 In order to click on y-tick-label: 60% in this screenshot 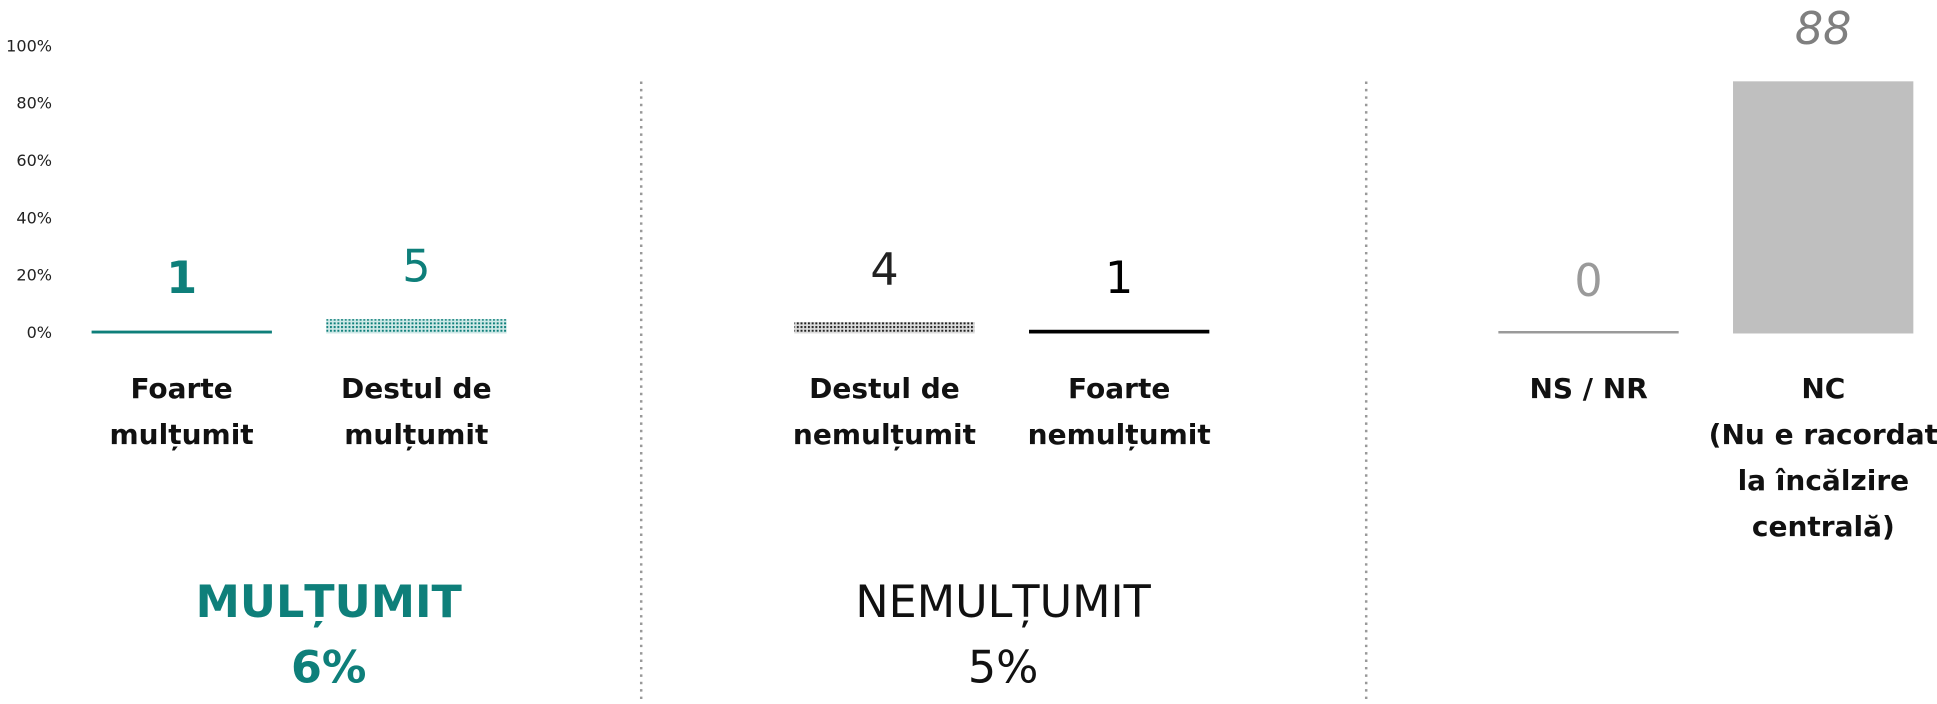, I will do `click(34, 160)`.